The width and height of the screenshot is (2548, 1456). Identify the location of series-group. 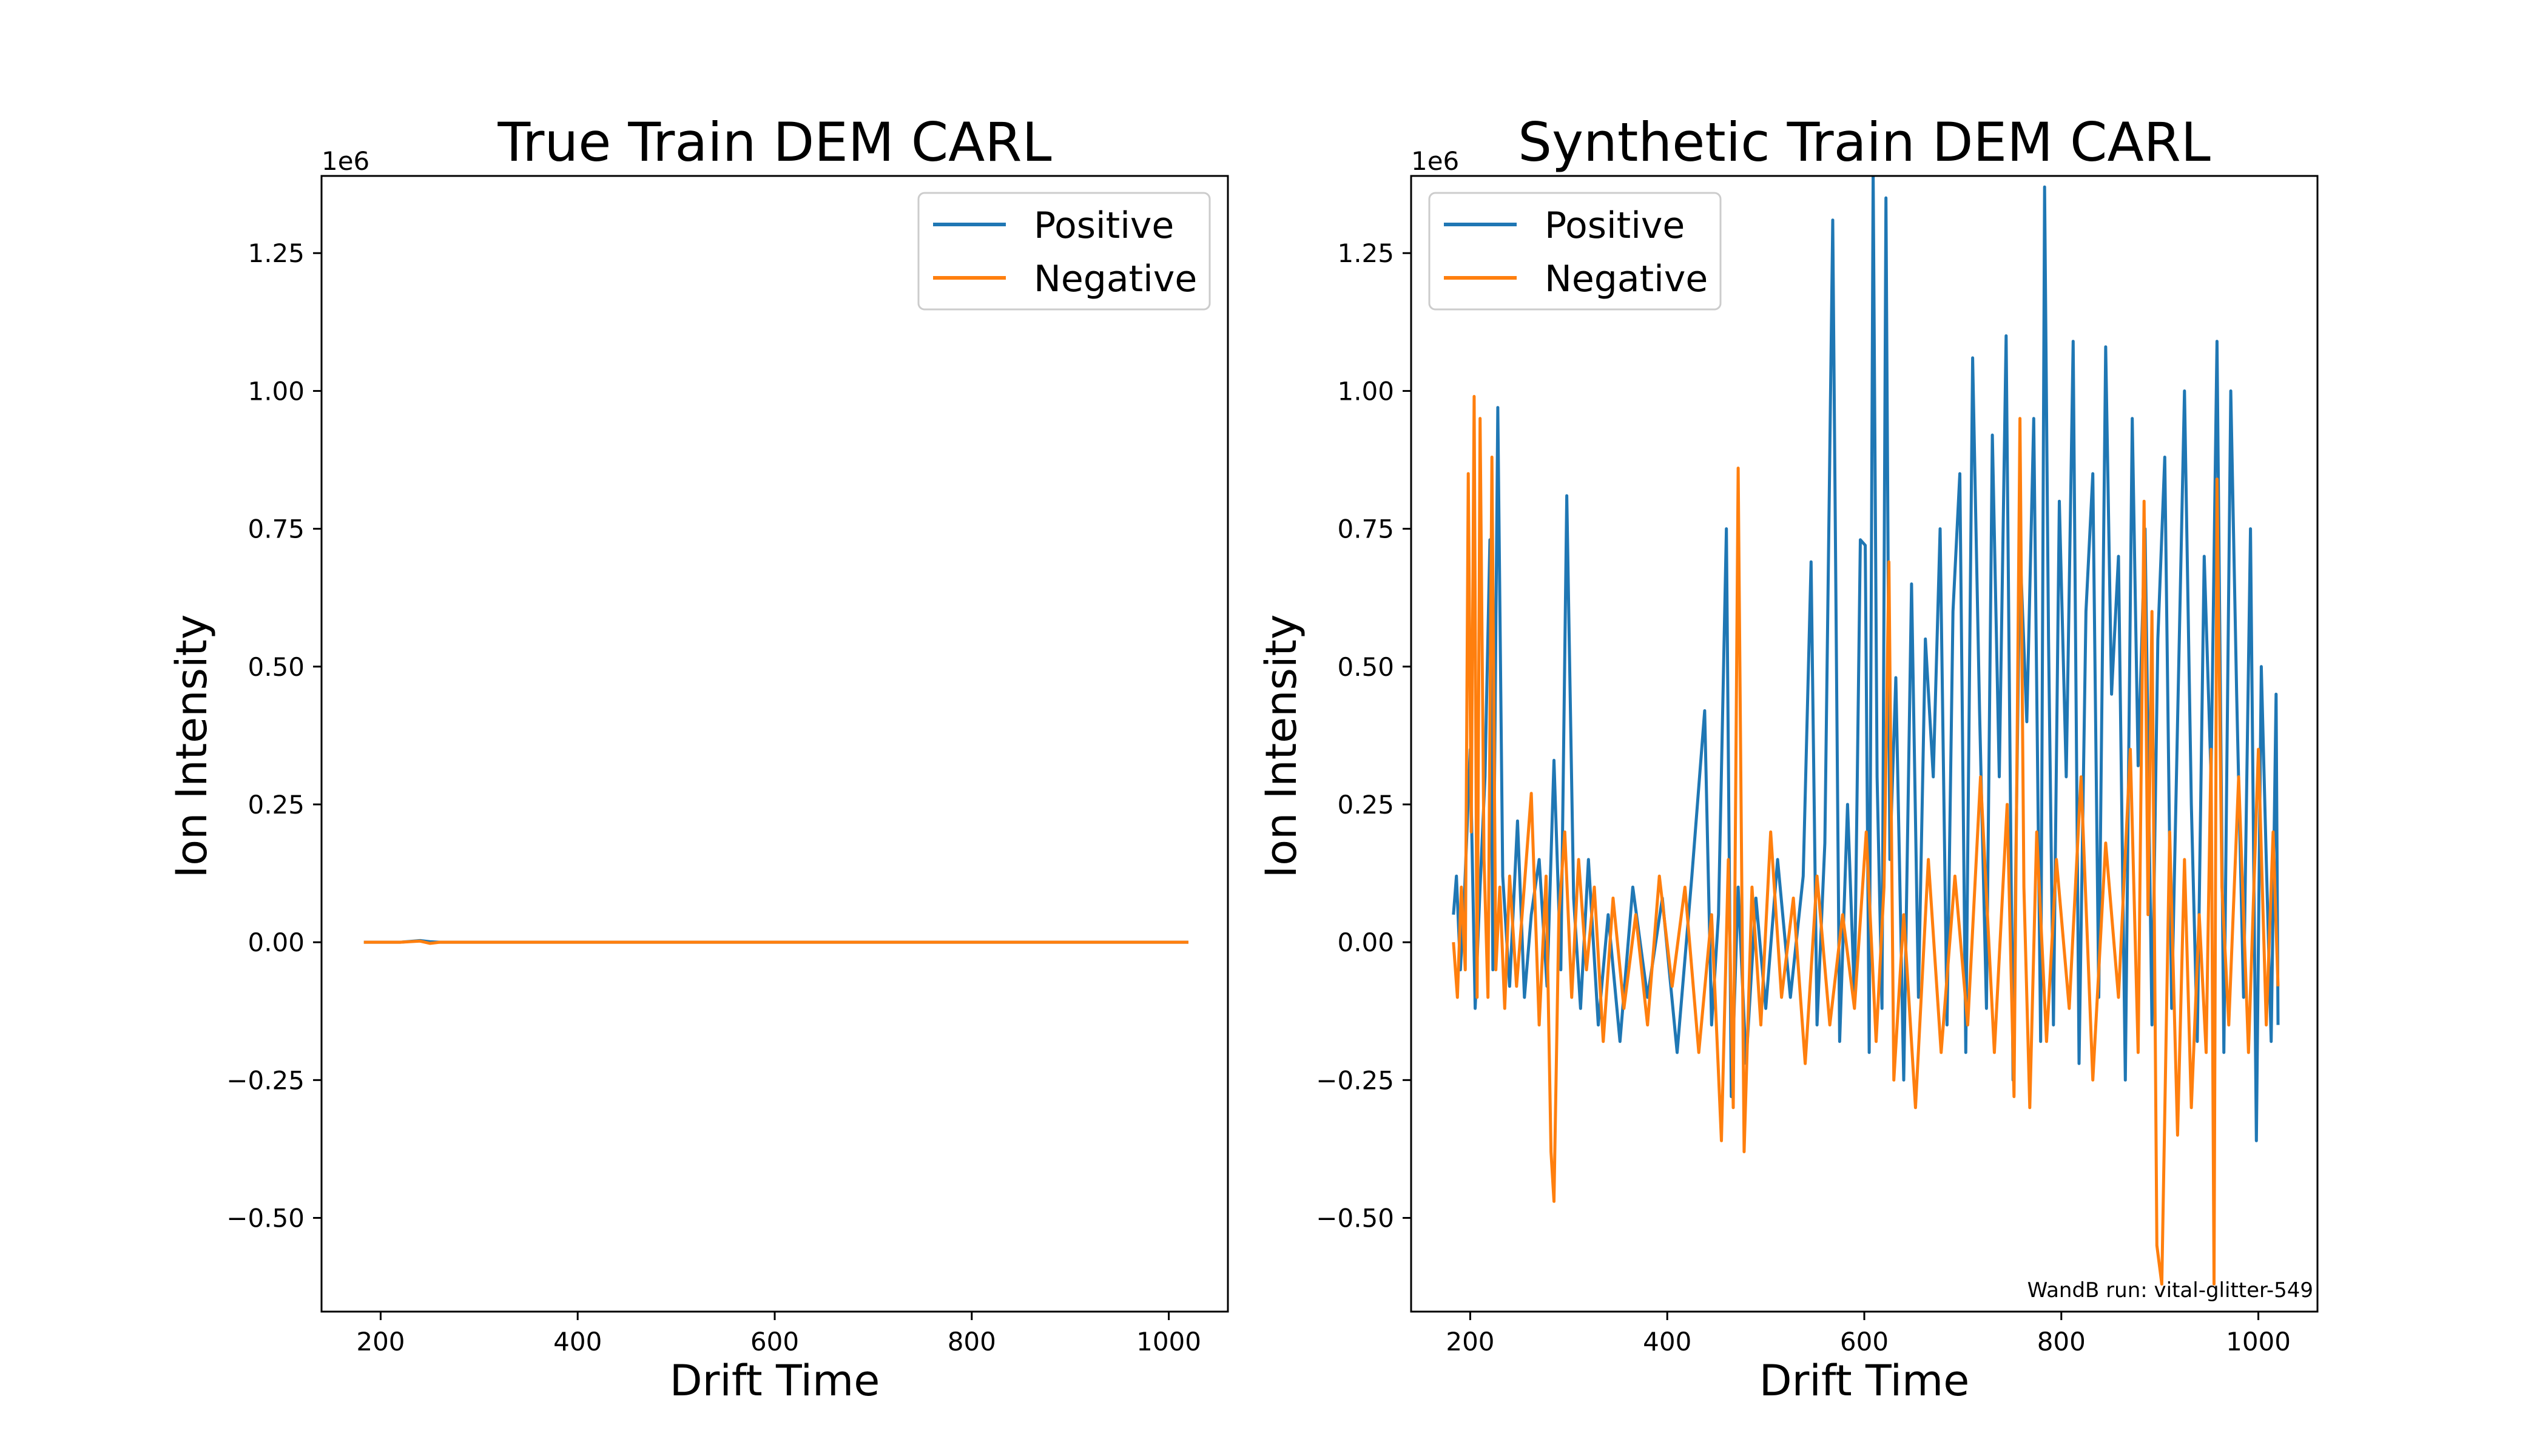
(775, 942).